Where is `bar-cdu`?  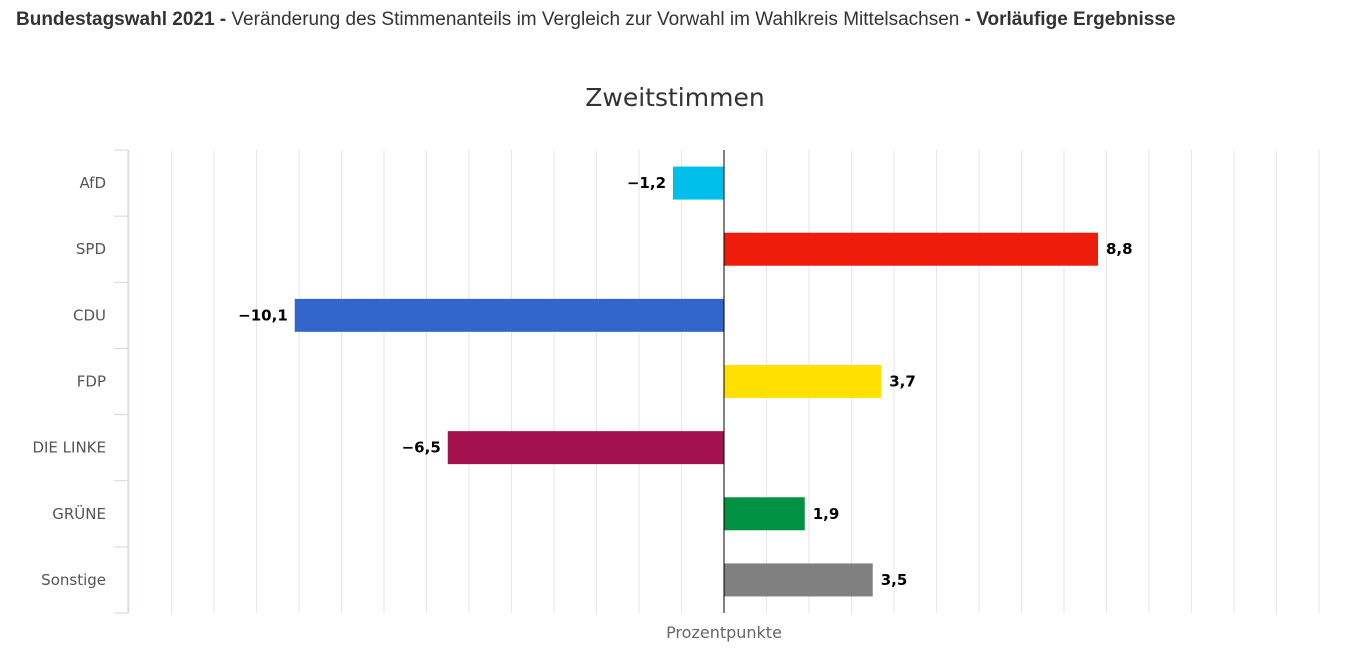
bar-cdu is located at coordinates (509, 315).